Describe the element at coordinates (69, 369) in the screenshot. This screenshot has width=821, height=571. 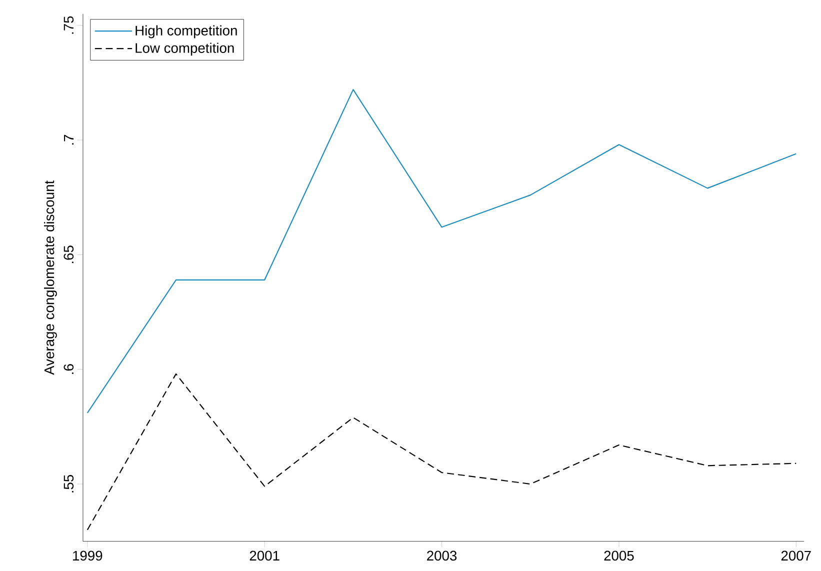
I see `y-tick-label: .6` at that location.